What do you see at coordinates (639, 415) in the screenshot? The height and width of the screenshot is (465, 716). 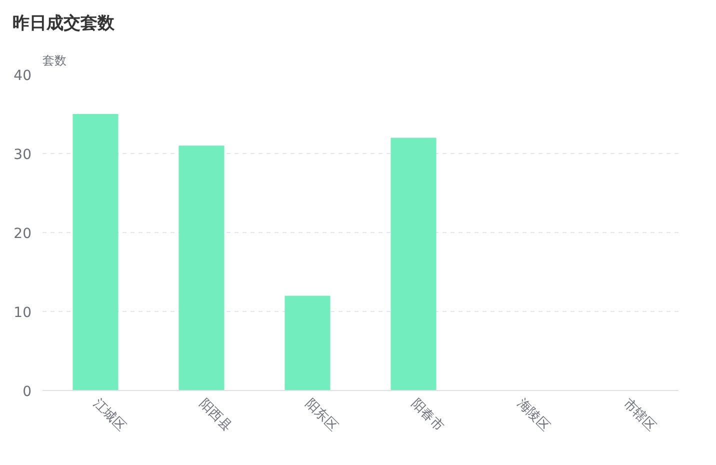 I see `x-tick-label: 市辖区` at bounding box center [639, 415].